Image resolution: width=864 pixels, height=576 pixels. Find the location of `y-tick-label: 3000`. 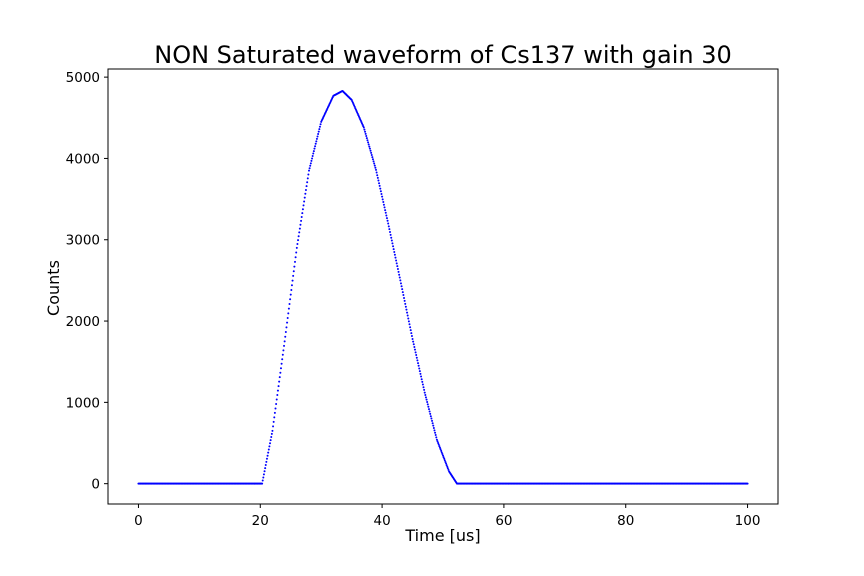

y-tick-label: 3000 is located at coordinates (83, 241).